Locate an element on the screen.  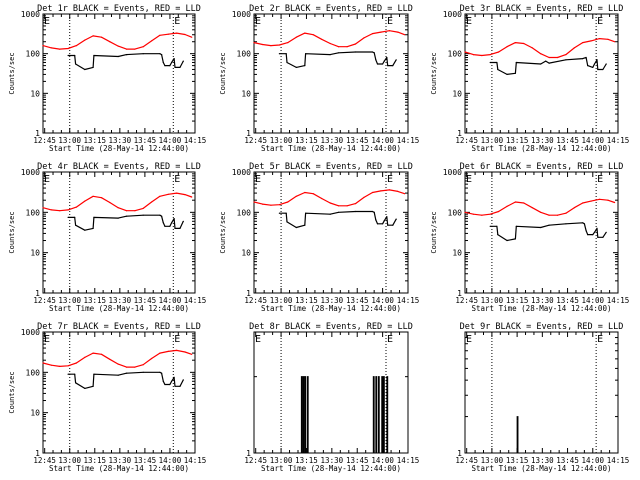
panel-5-xtick-label-6: 14:15 is located at coordinates (408, 300).